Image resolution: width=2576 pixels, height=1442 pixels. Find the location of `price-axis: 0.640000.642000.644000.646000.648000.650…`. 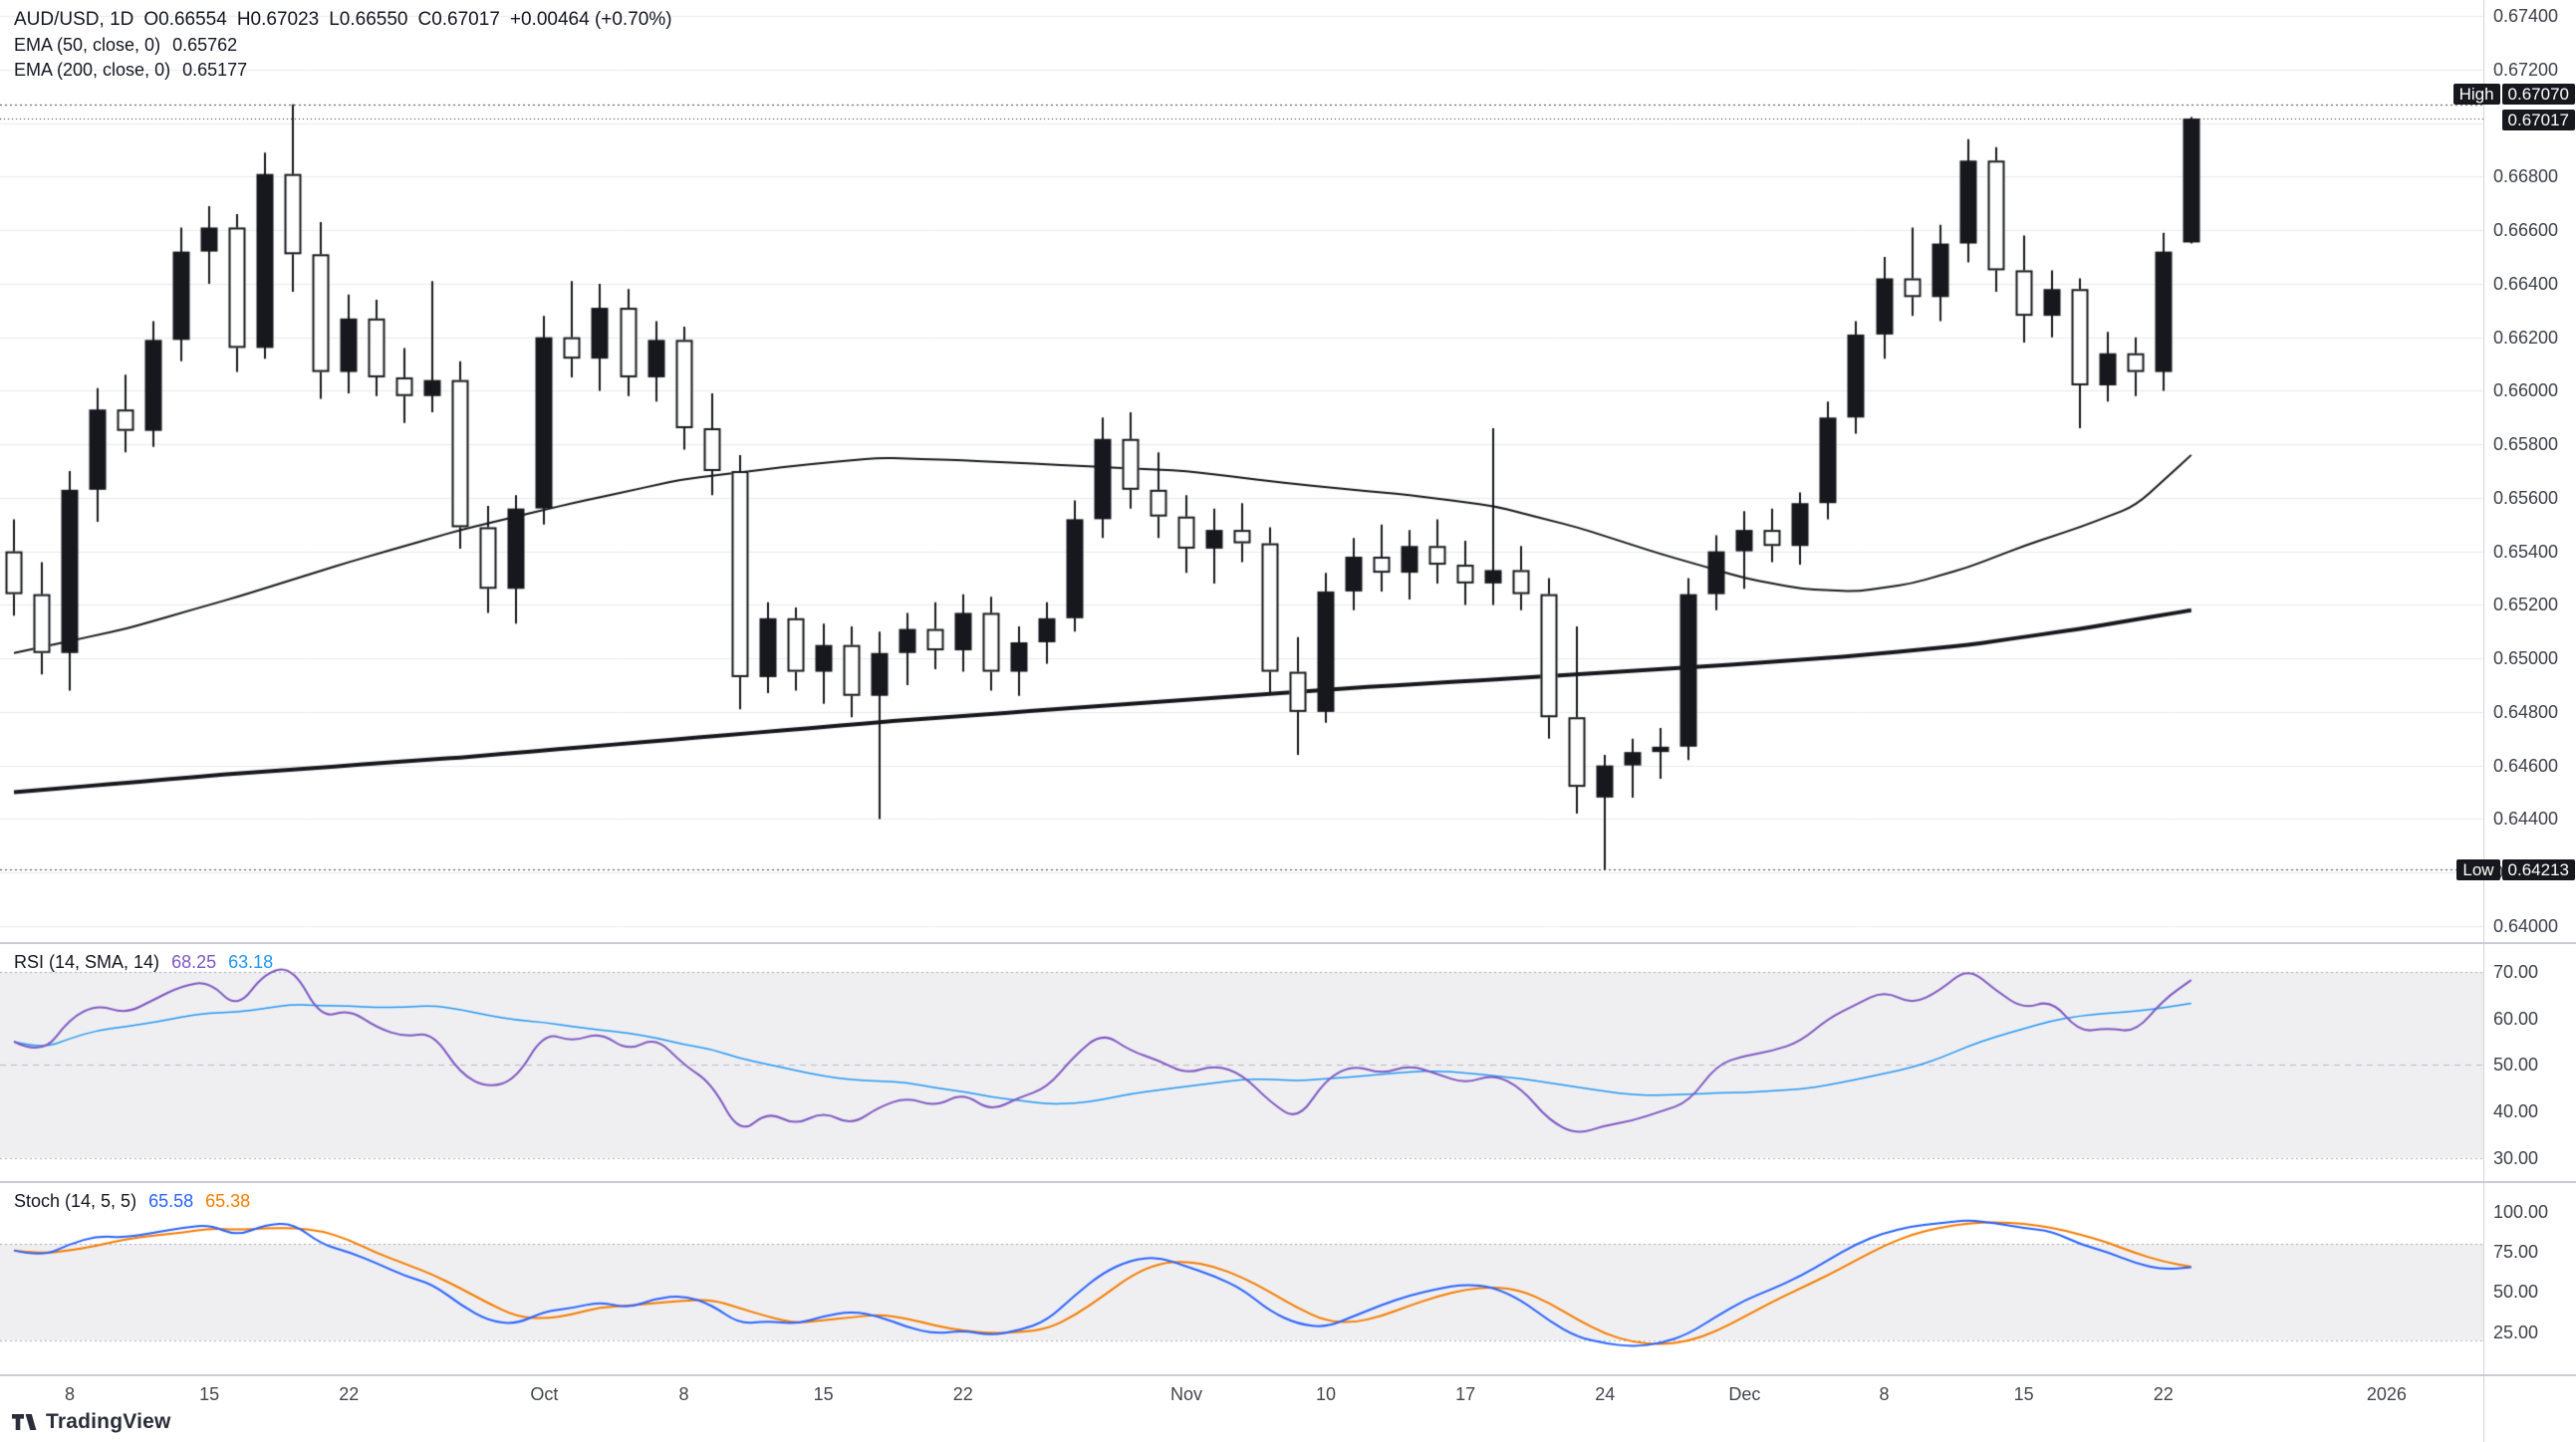

price-axis: 0.640000.642000.644000.646000.648000.650… is located at coordinates (2514, 721).